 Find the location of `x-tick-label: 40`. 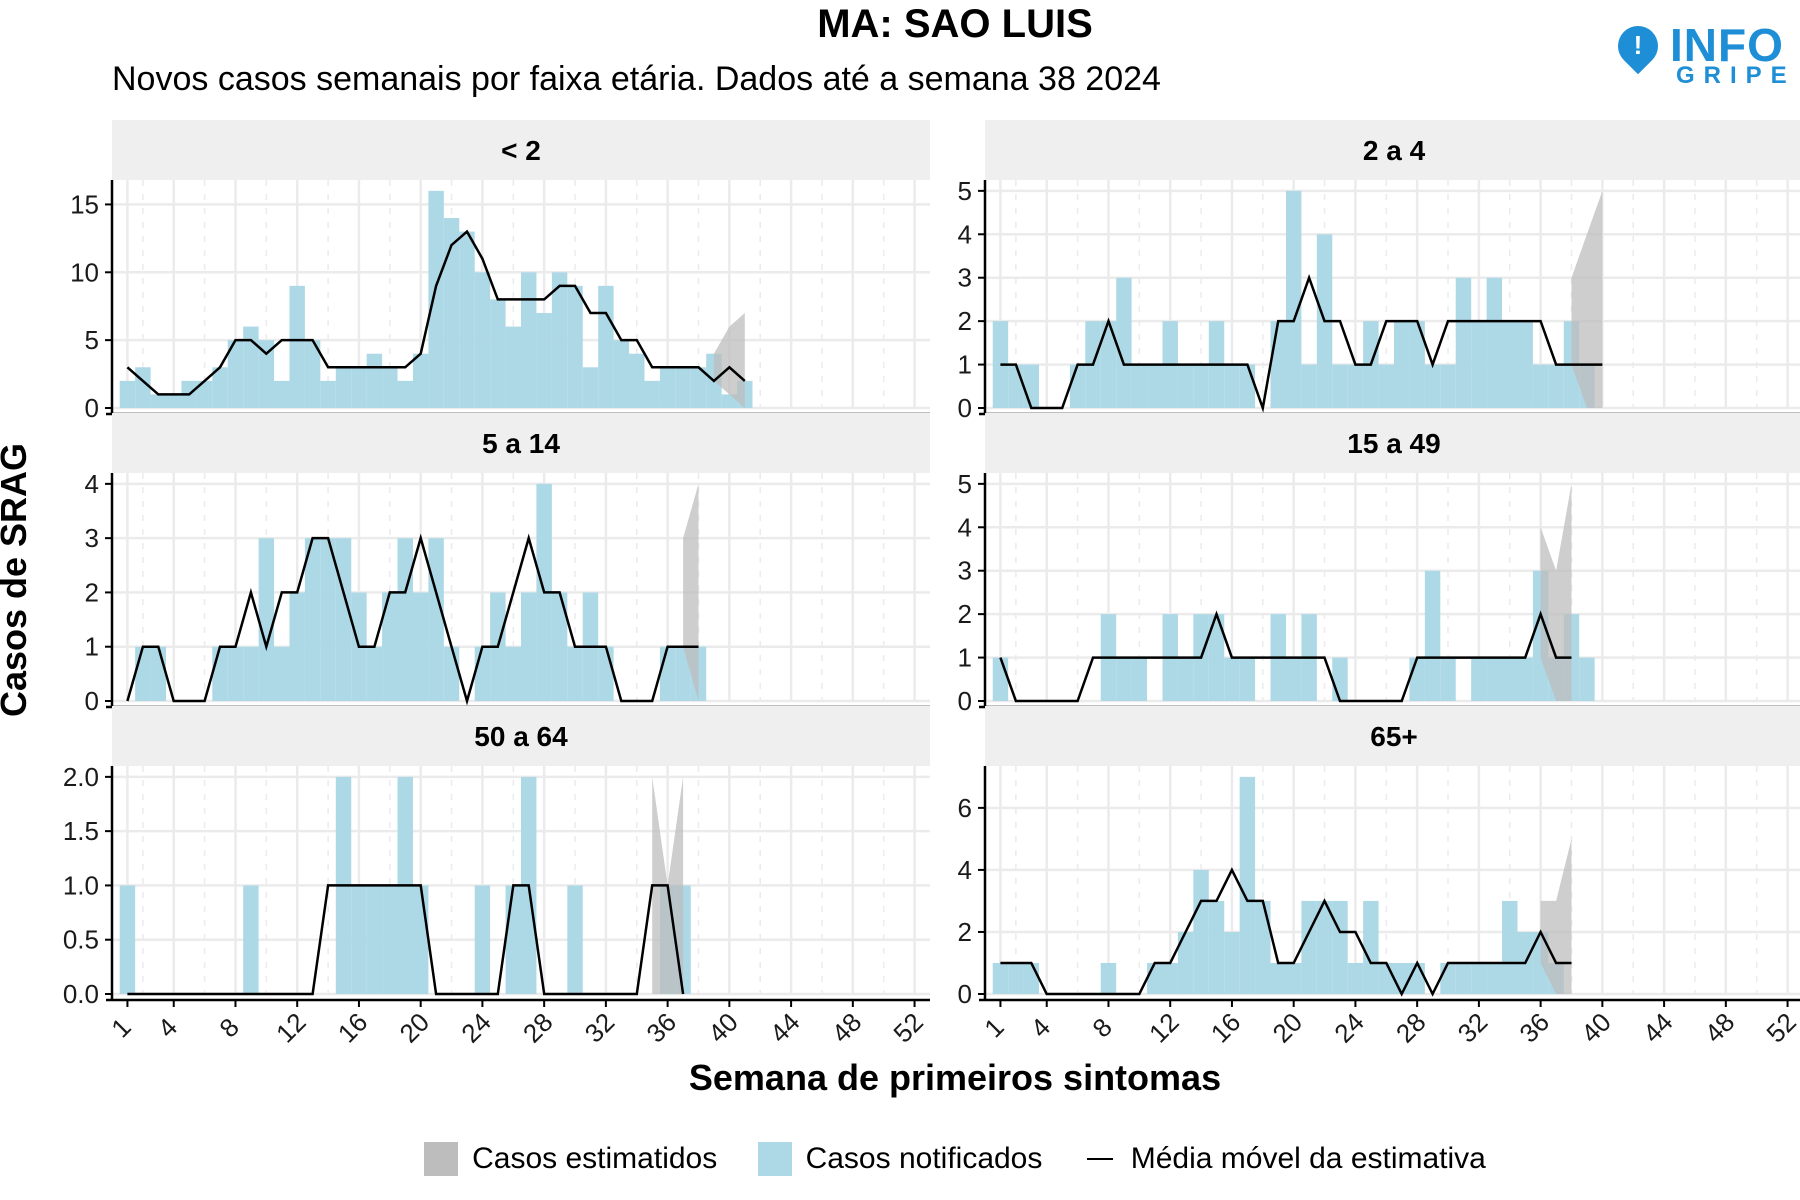

x-tick-label: 40 is located at coordinates (723, 1028).